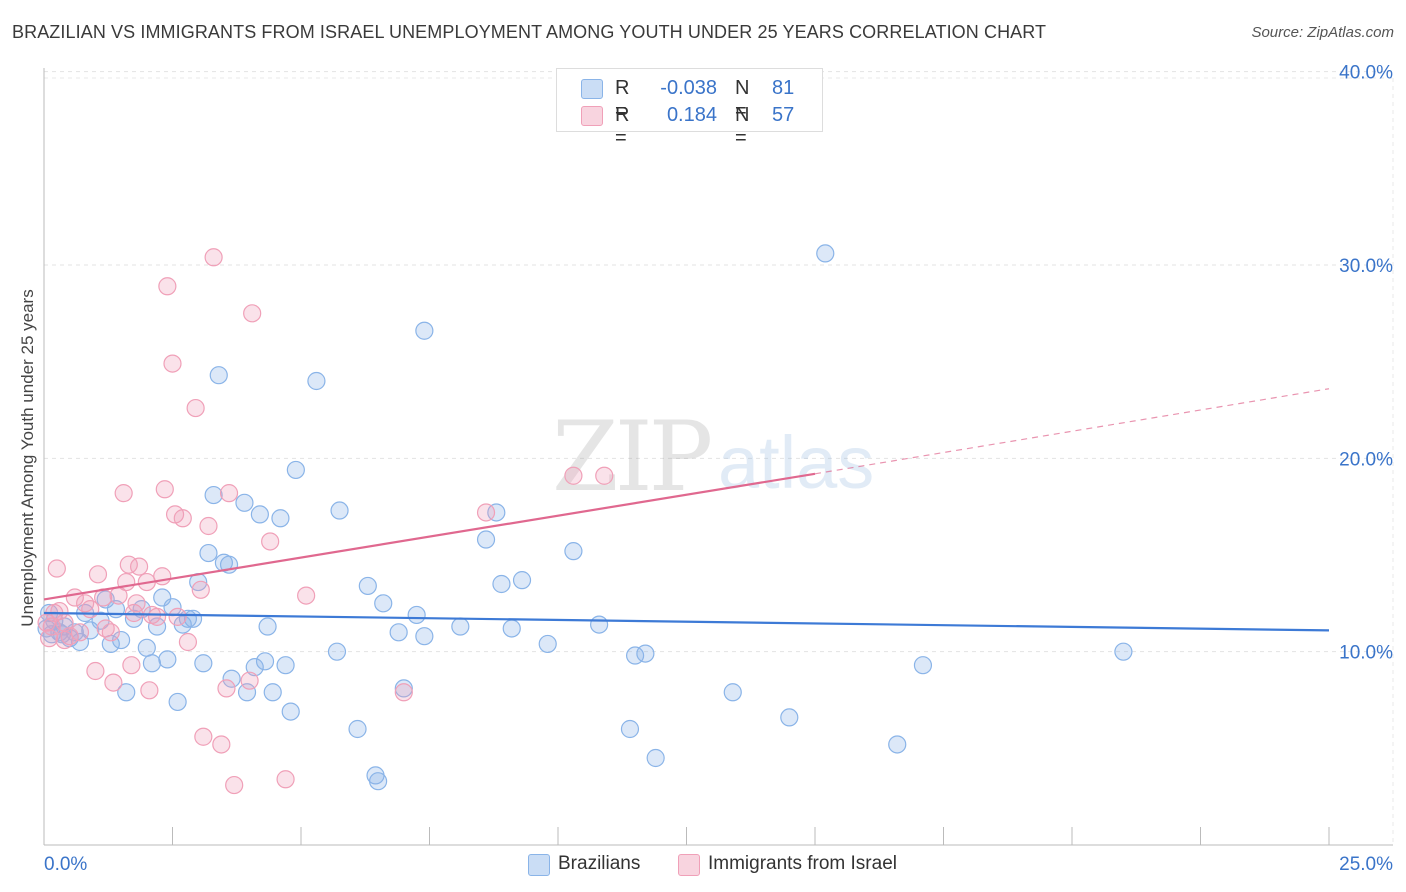 The height and width of the screenshot is (892, 1406). I want to click on y-tick-label: 30.0%, so click(1366, 266).